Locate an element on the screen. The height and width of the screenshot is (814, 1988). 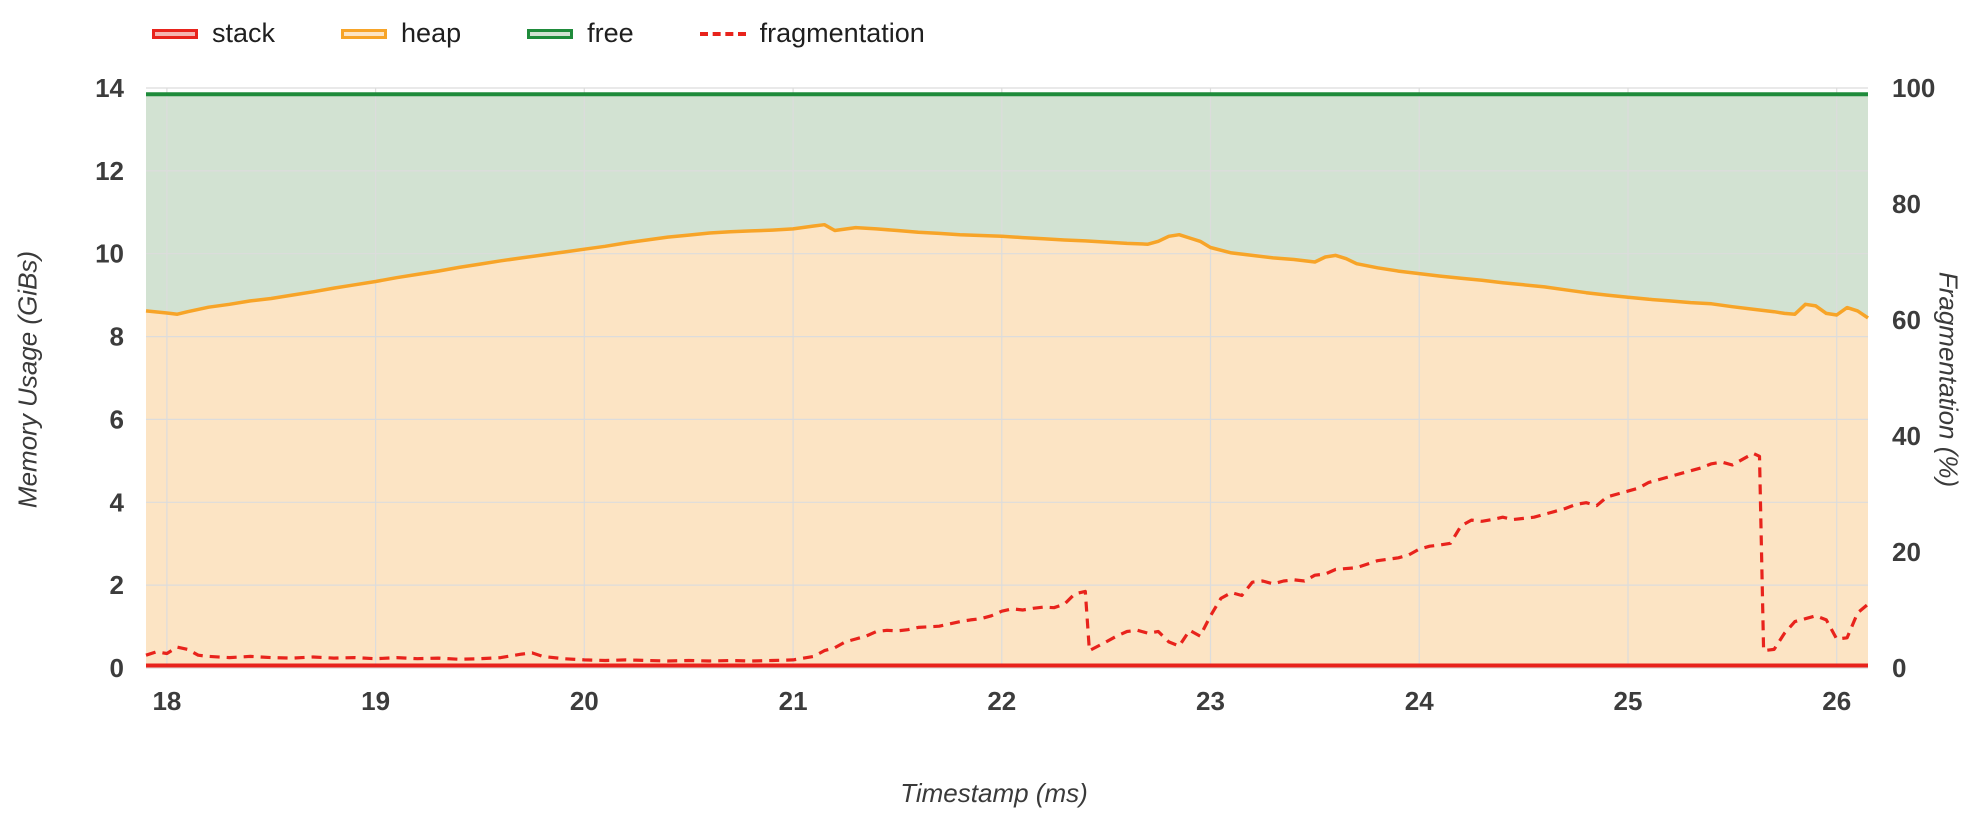
svg-text: 6 is located at coordinates (117, 419).